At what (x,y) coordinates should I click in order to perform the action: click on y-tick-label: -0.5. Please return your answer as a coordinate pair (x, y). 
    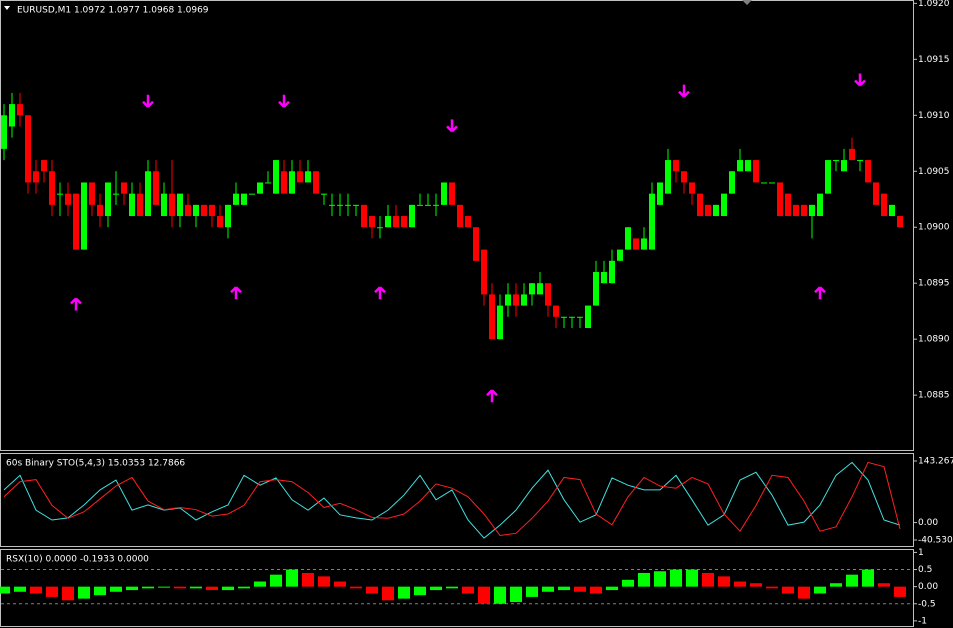
    Looking at the image, I should click on (927, 604).